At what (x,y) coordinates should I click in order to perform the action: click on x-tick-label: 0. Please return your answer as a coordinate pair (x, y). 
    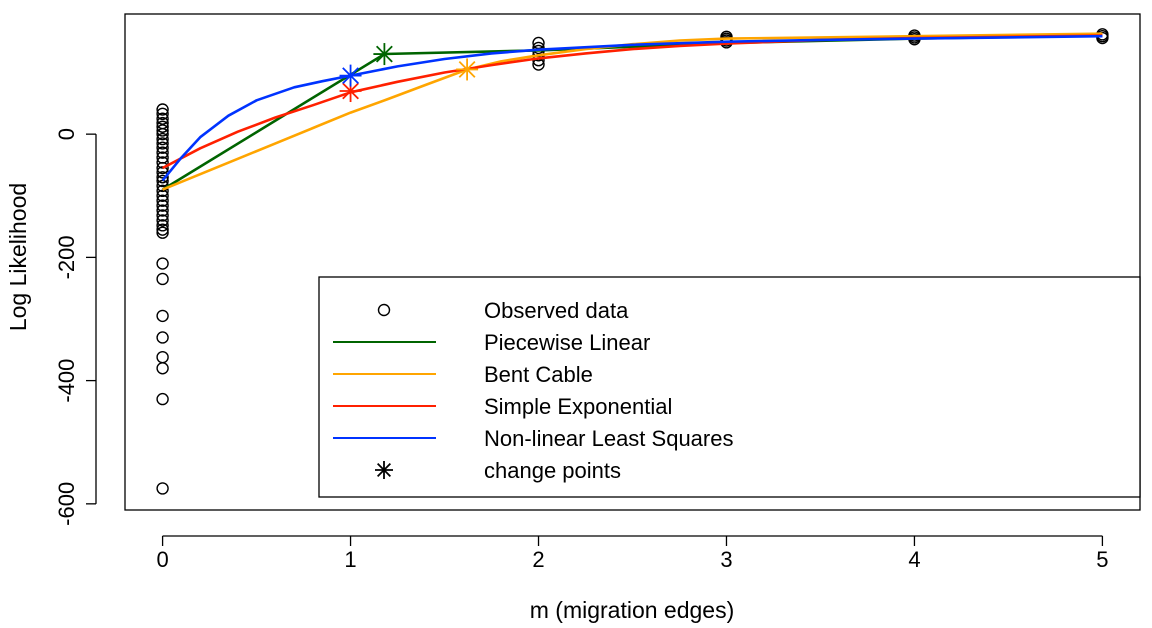
    Looking at the image, I should click on (162, 559).